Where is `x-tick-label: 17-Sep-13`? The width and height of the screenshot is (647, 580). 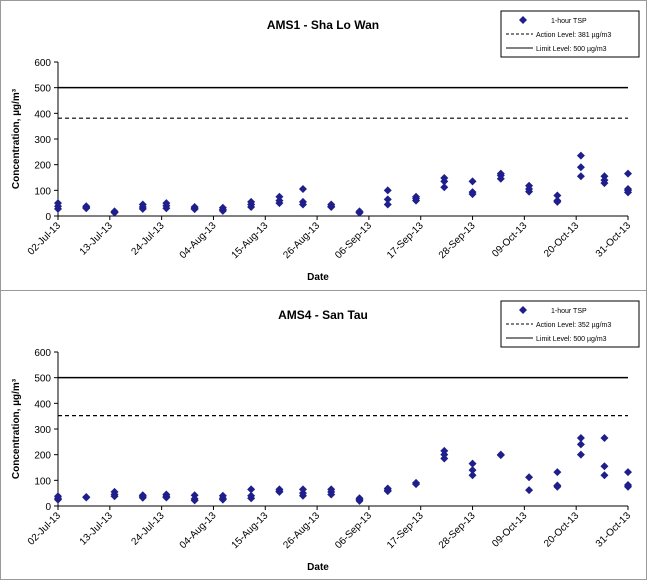
x-tick-label: 17-Sep-13 is located at coordinates (405, 530).